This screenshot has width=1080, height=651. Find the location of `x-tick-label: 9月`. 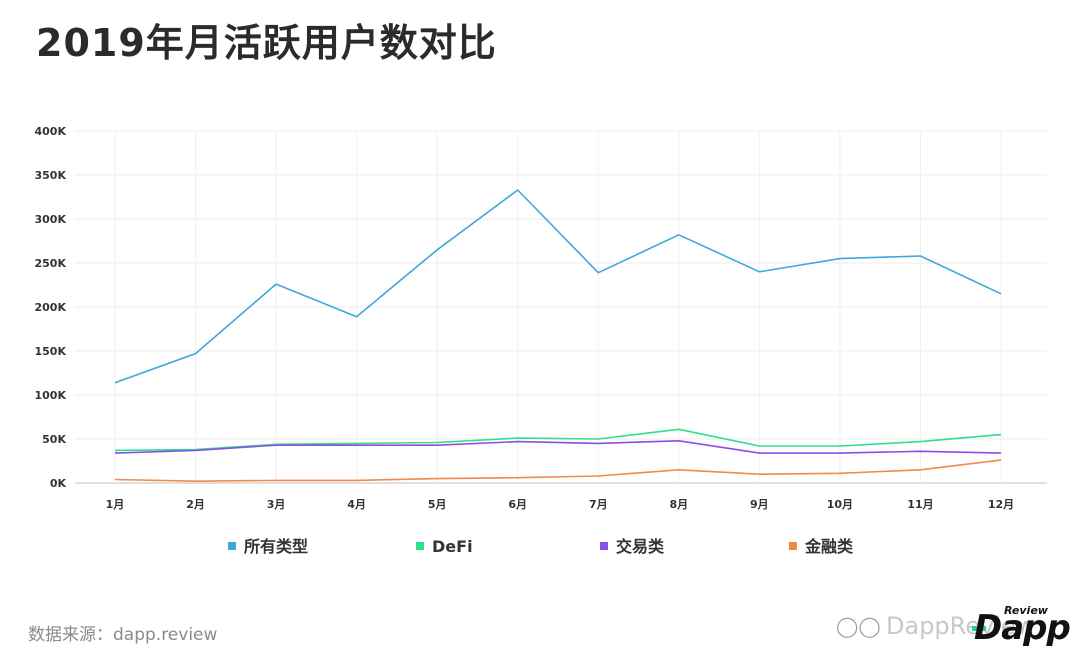

x-tick-label: 9月 is located at coordinates (759, 504).